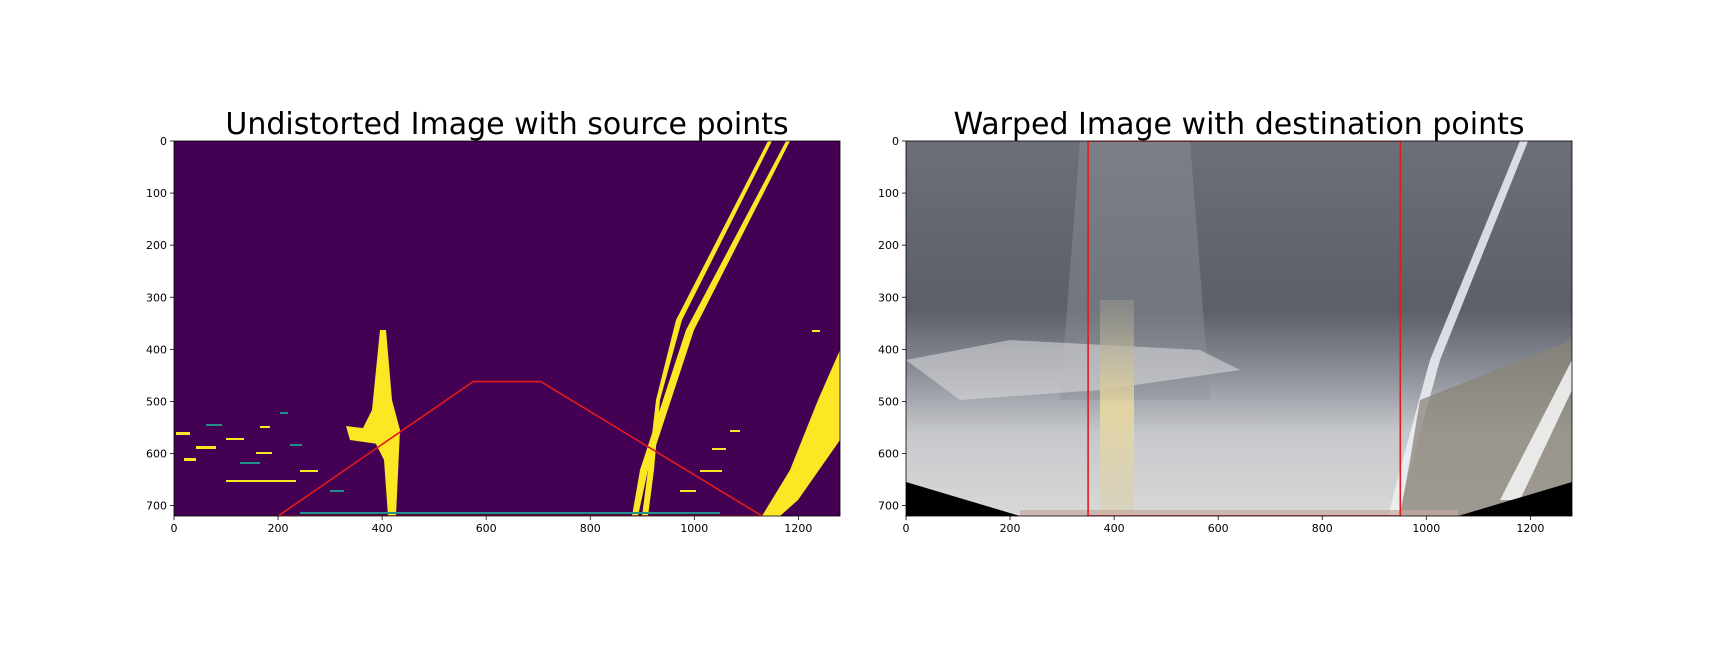  I want to click on warped-right-stripe, so click(1536, 430).